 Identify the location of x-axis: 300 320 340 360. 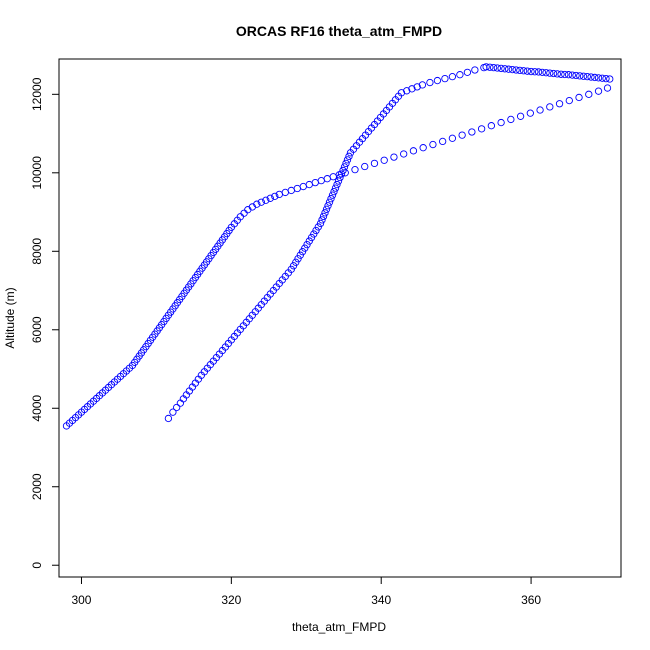
(306, 591).